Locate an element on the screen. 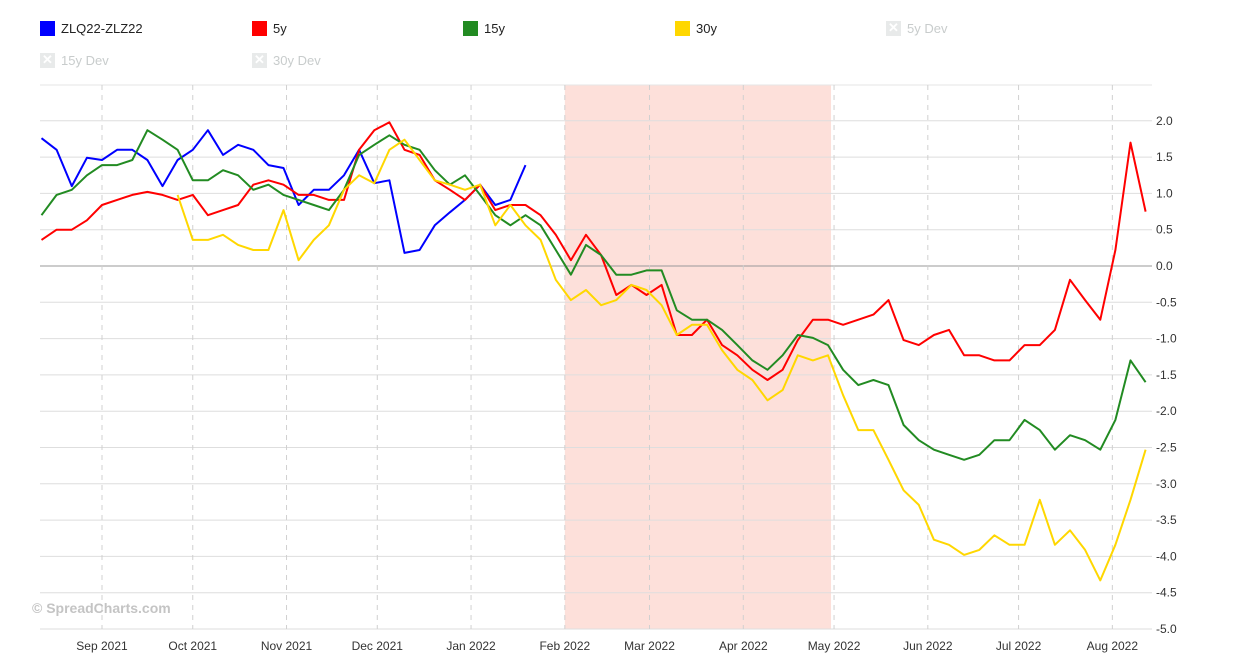 The width and height of the screenshot is (1234, 667). y-tick-label: 1.0 is located at coordinates (1164, 193).